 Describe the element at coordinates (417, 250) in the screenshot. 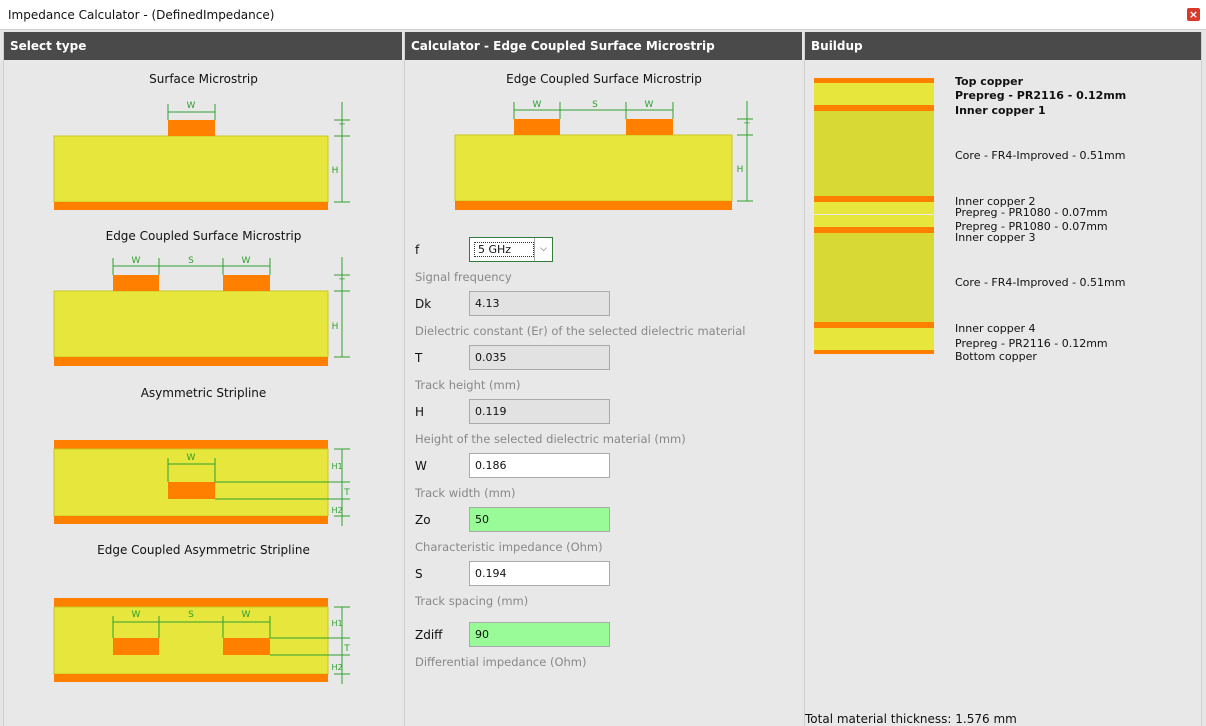

I see `frequency-label: f` at that location.